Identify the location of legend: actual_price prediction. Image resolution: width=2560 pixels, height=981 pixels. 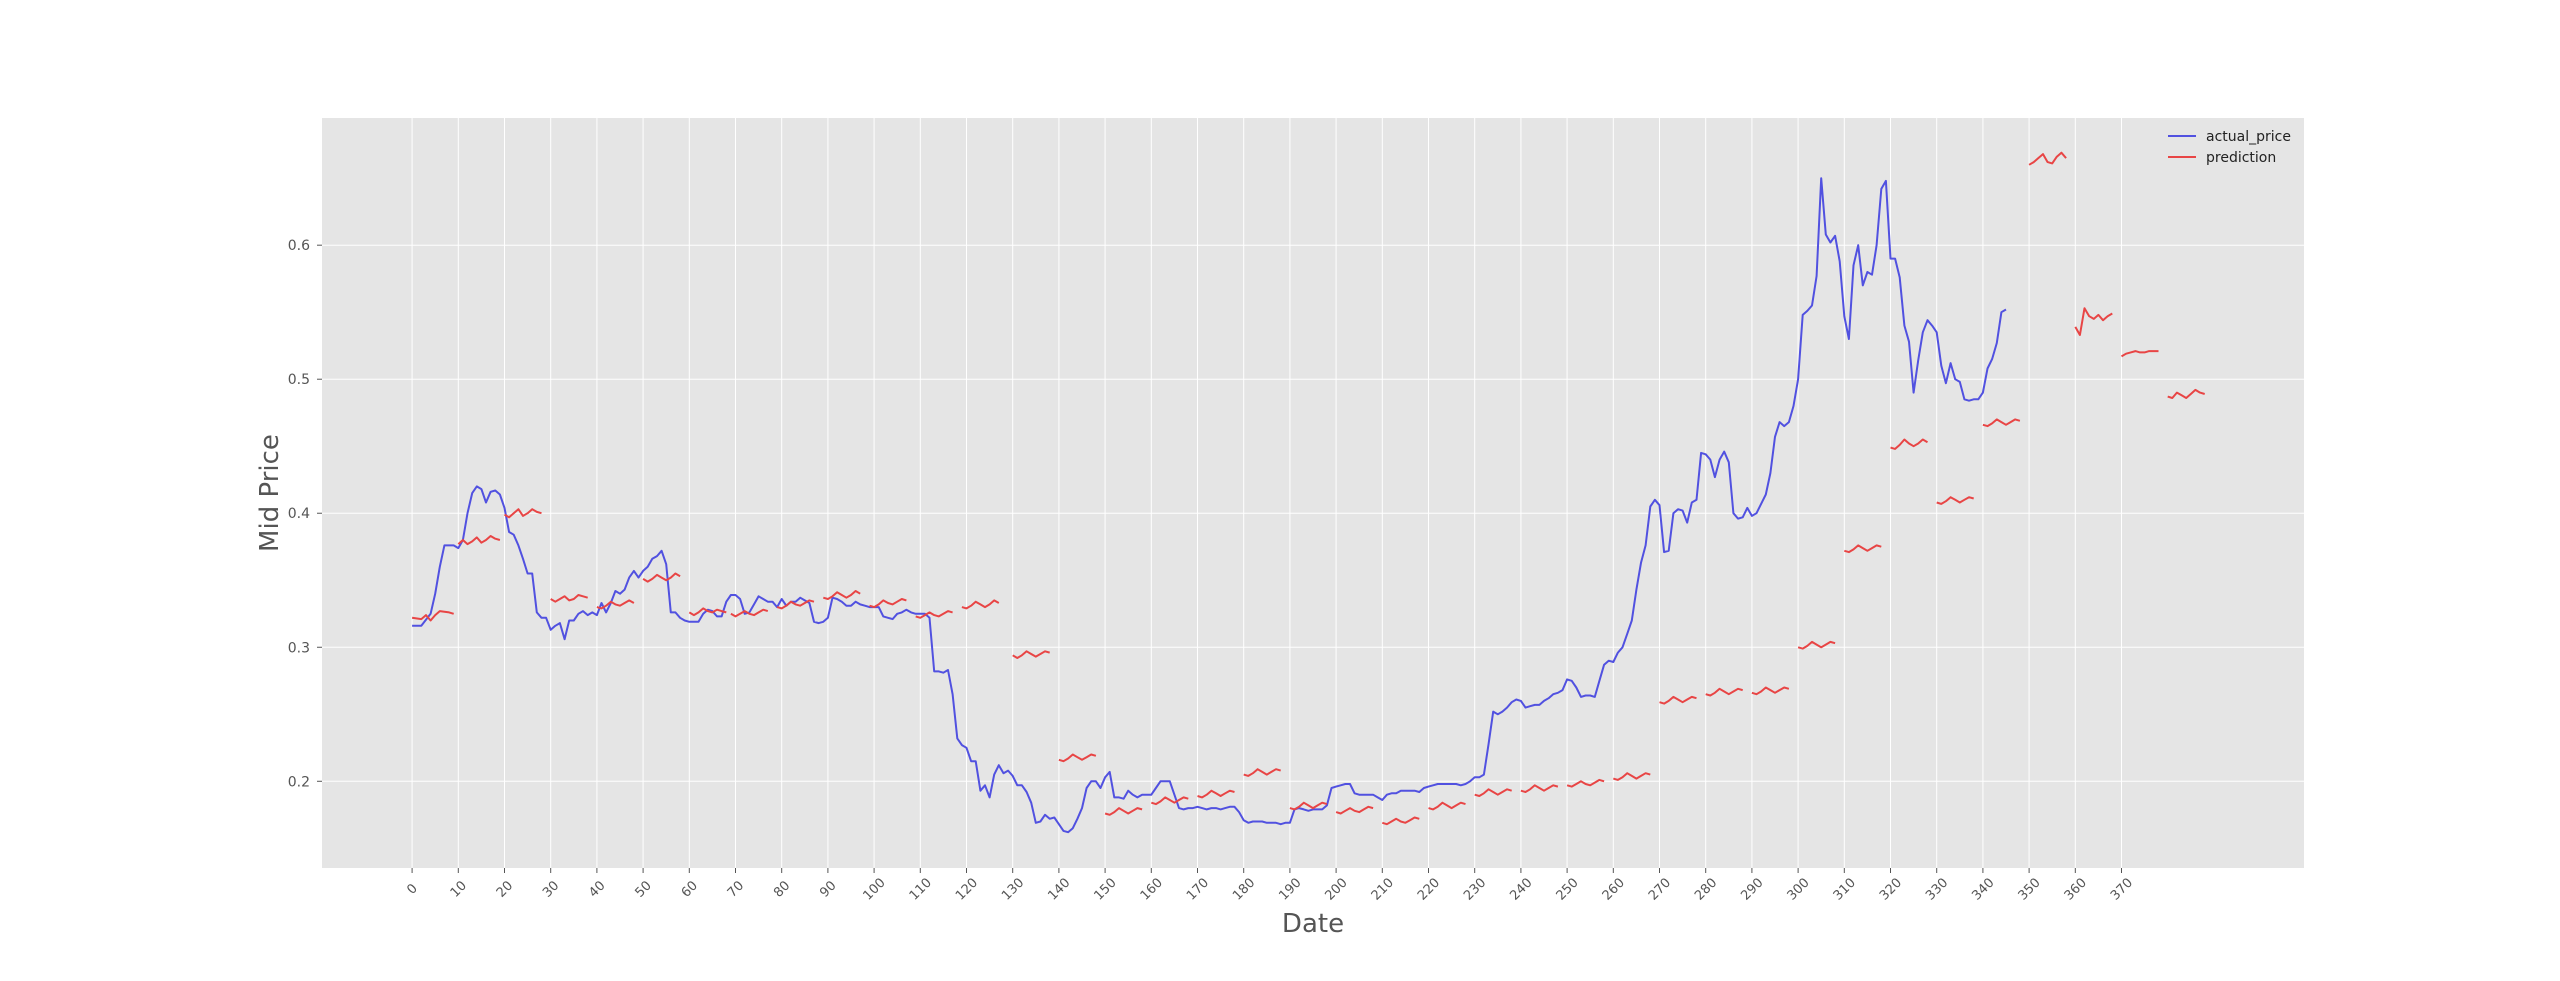
(2228, 147).